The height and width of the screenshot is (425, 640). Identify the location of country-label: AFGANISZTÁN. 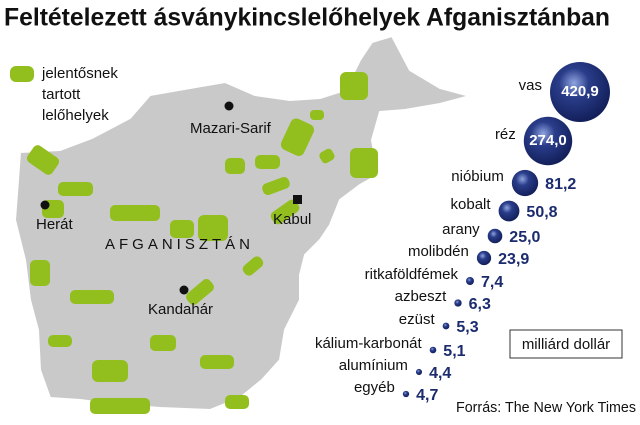
(179, 244).